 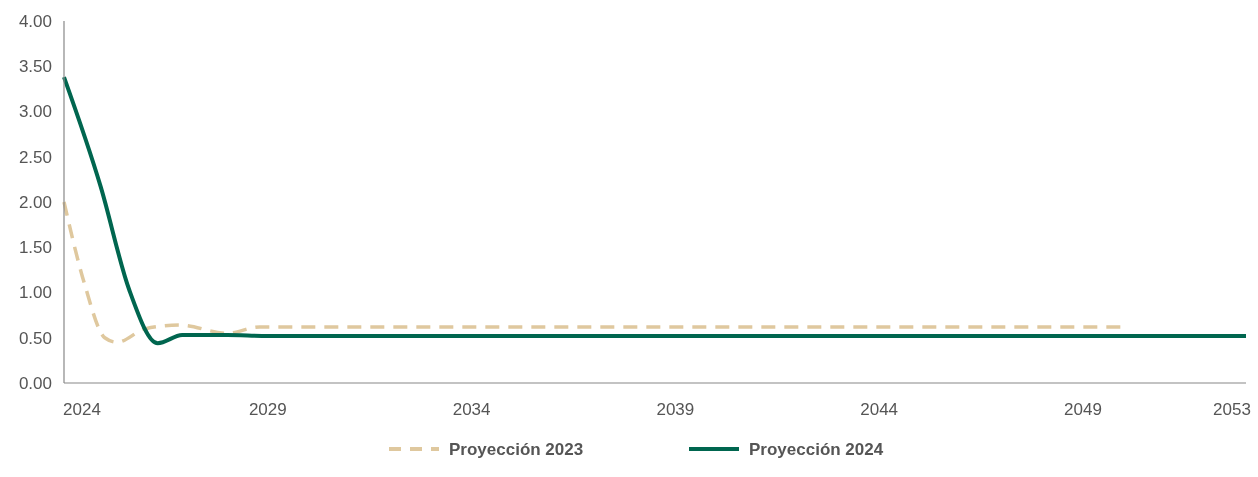 What do you see at coordinates (35, 293) in the screenshot?
I see `y-tick-label: 1.00` at bounding box center [35, 293].